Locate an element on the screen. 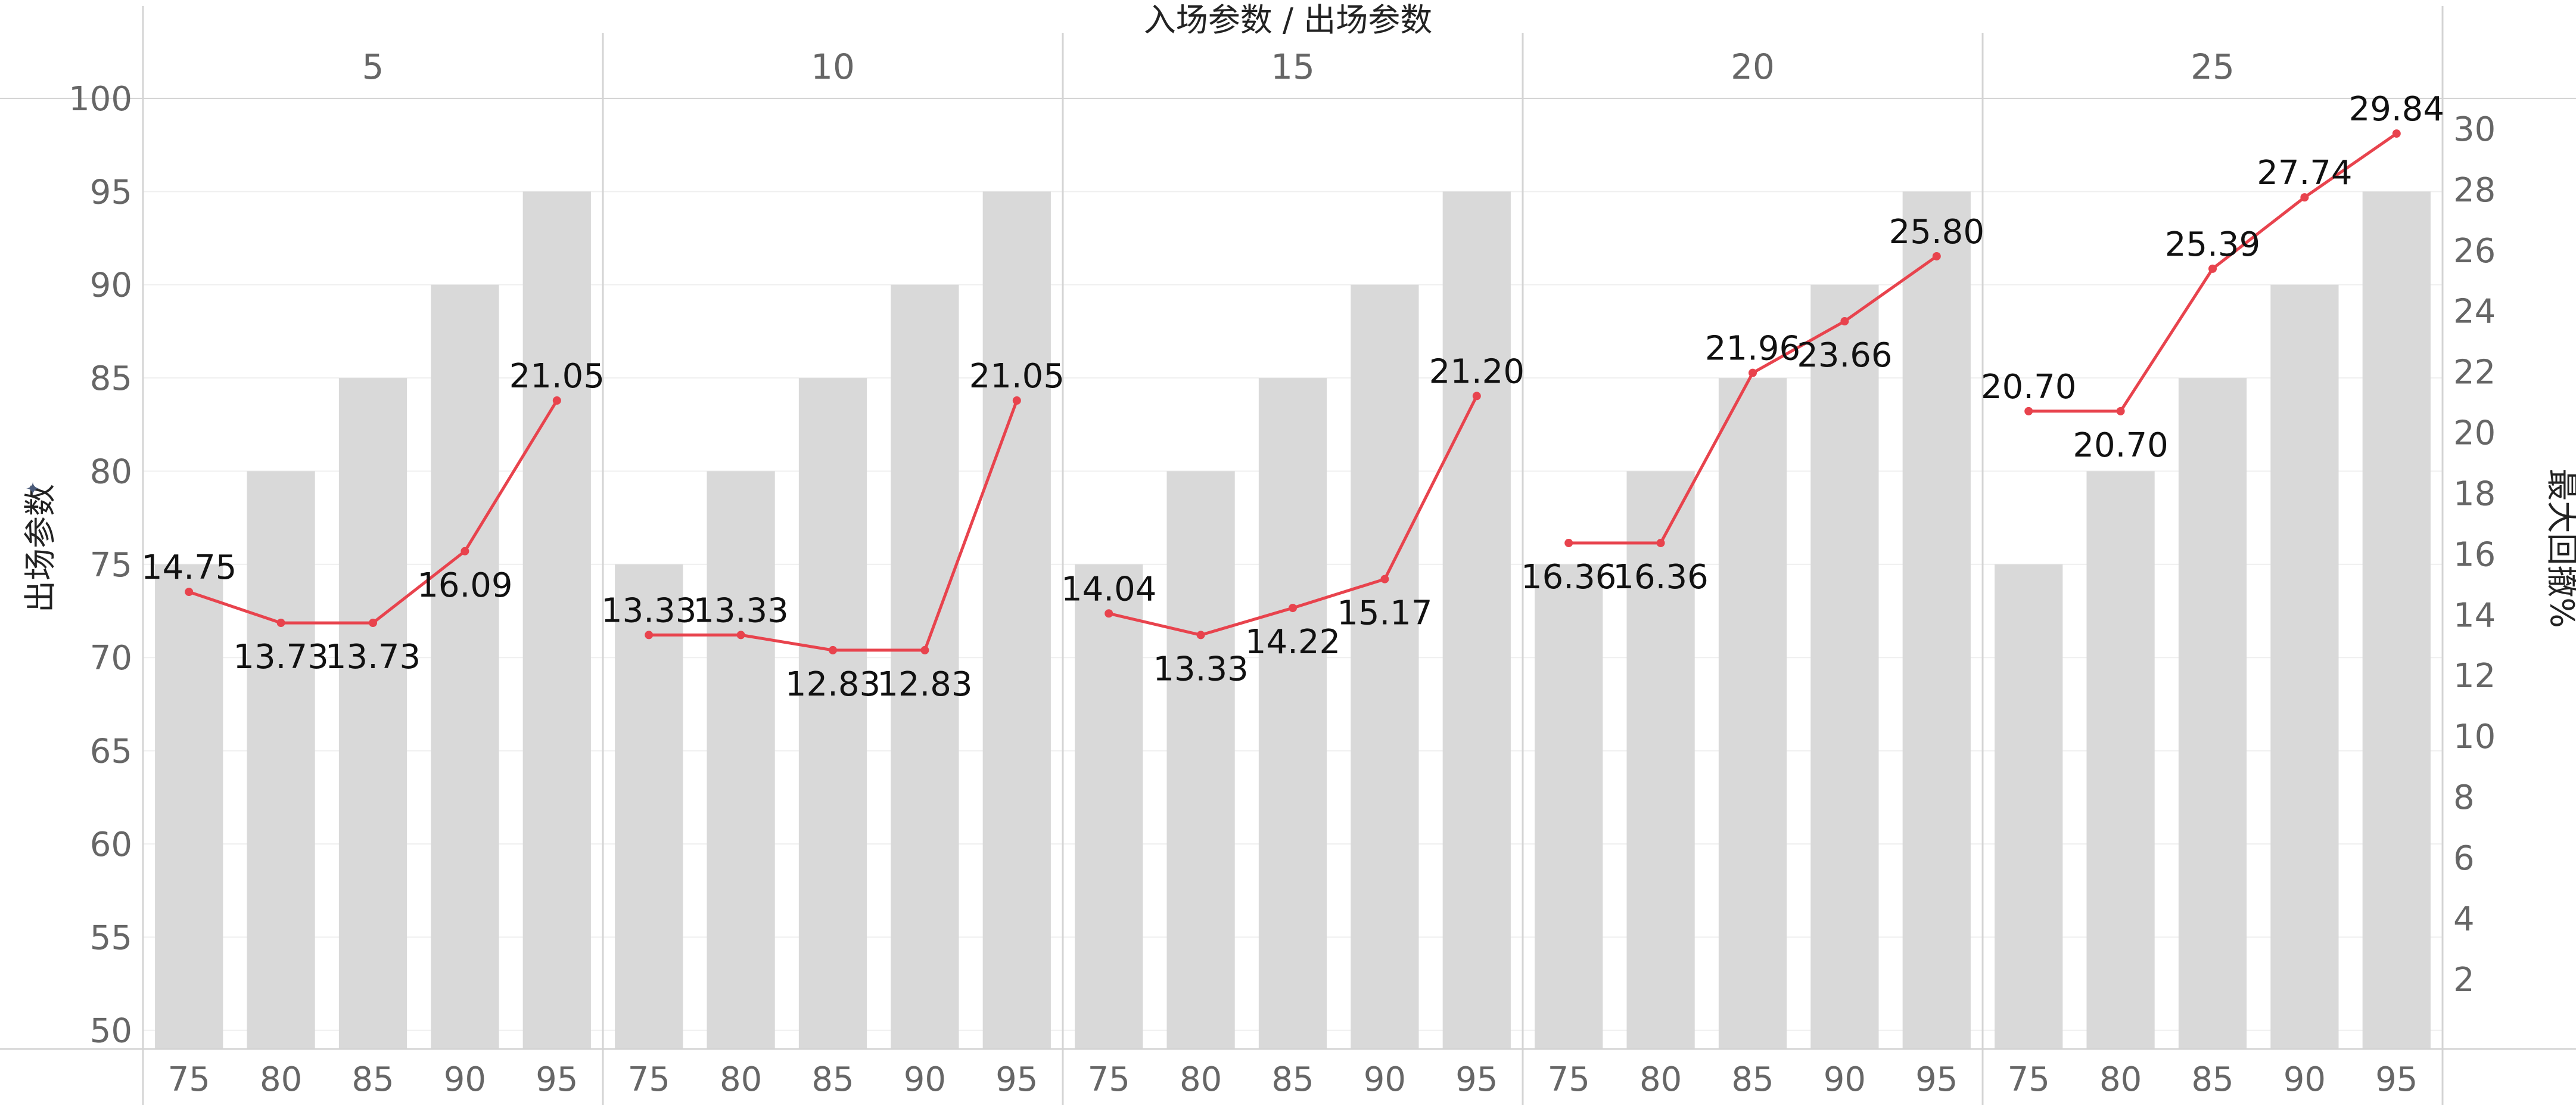  data-label: 21.05 is located at coordinates (1017, 377).